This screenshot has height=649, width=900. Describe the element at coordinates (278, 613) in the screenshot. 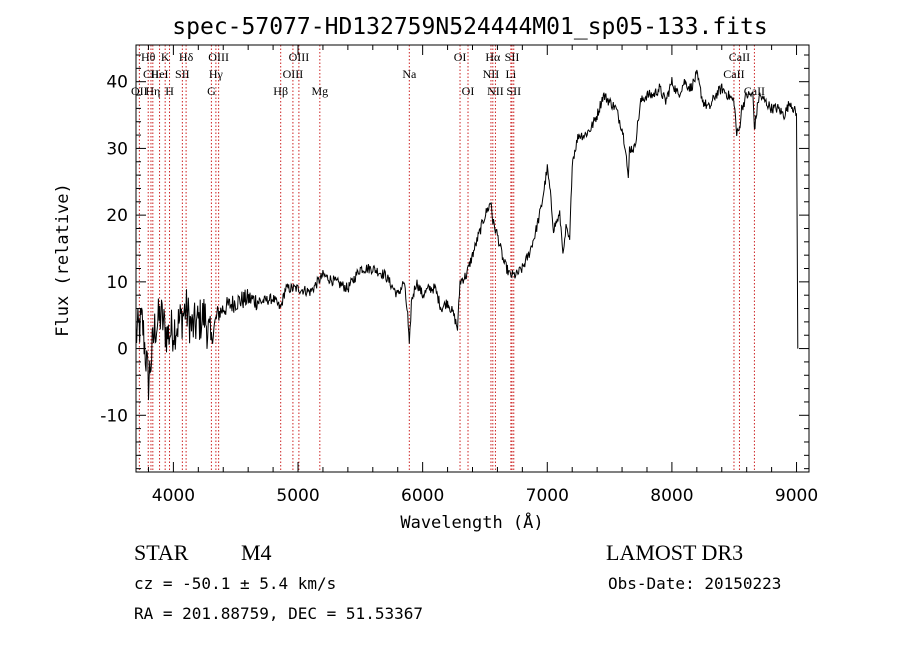

I see `coordinates: RA = 201.88759, DEC = 51.53367` at that location.